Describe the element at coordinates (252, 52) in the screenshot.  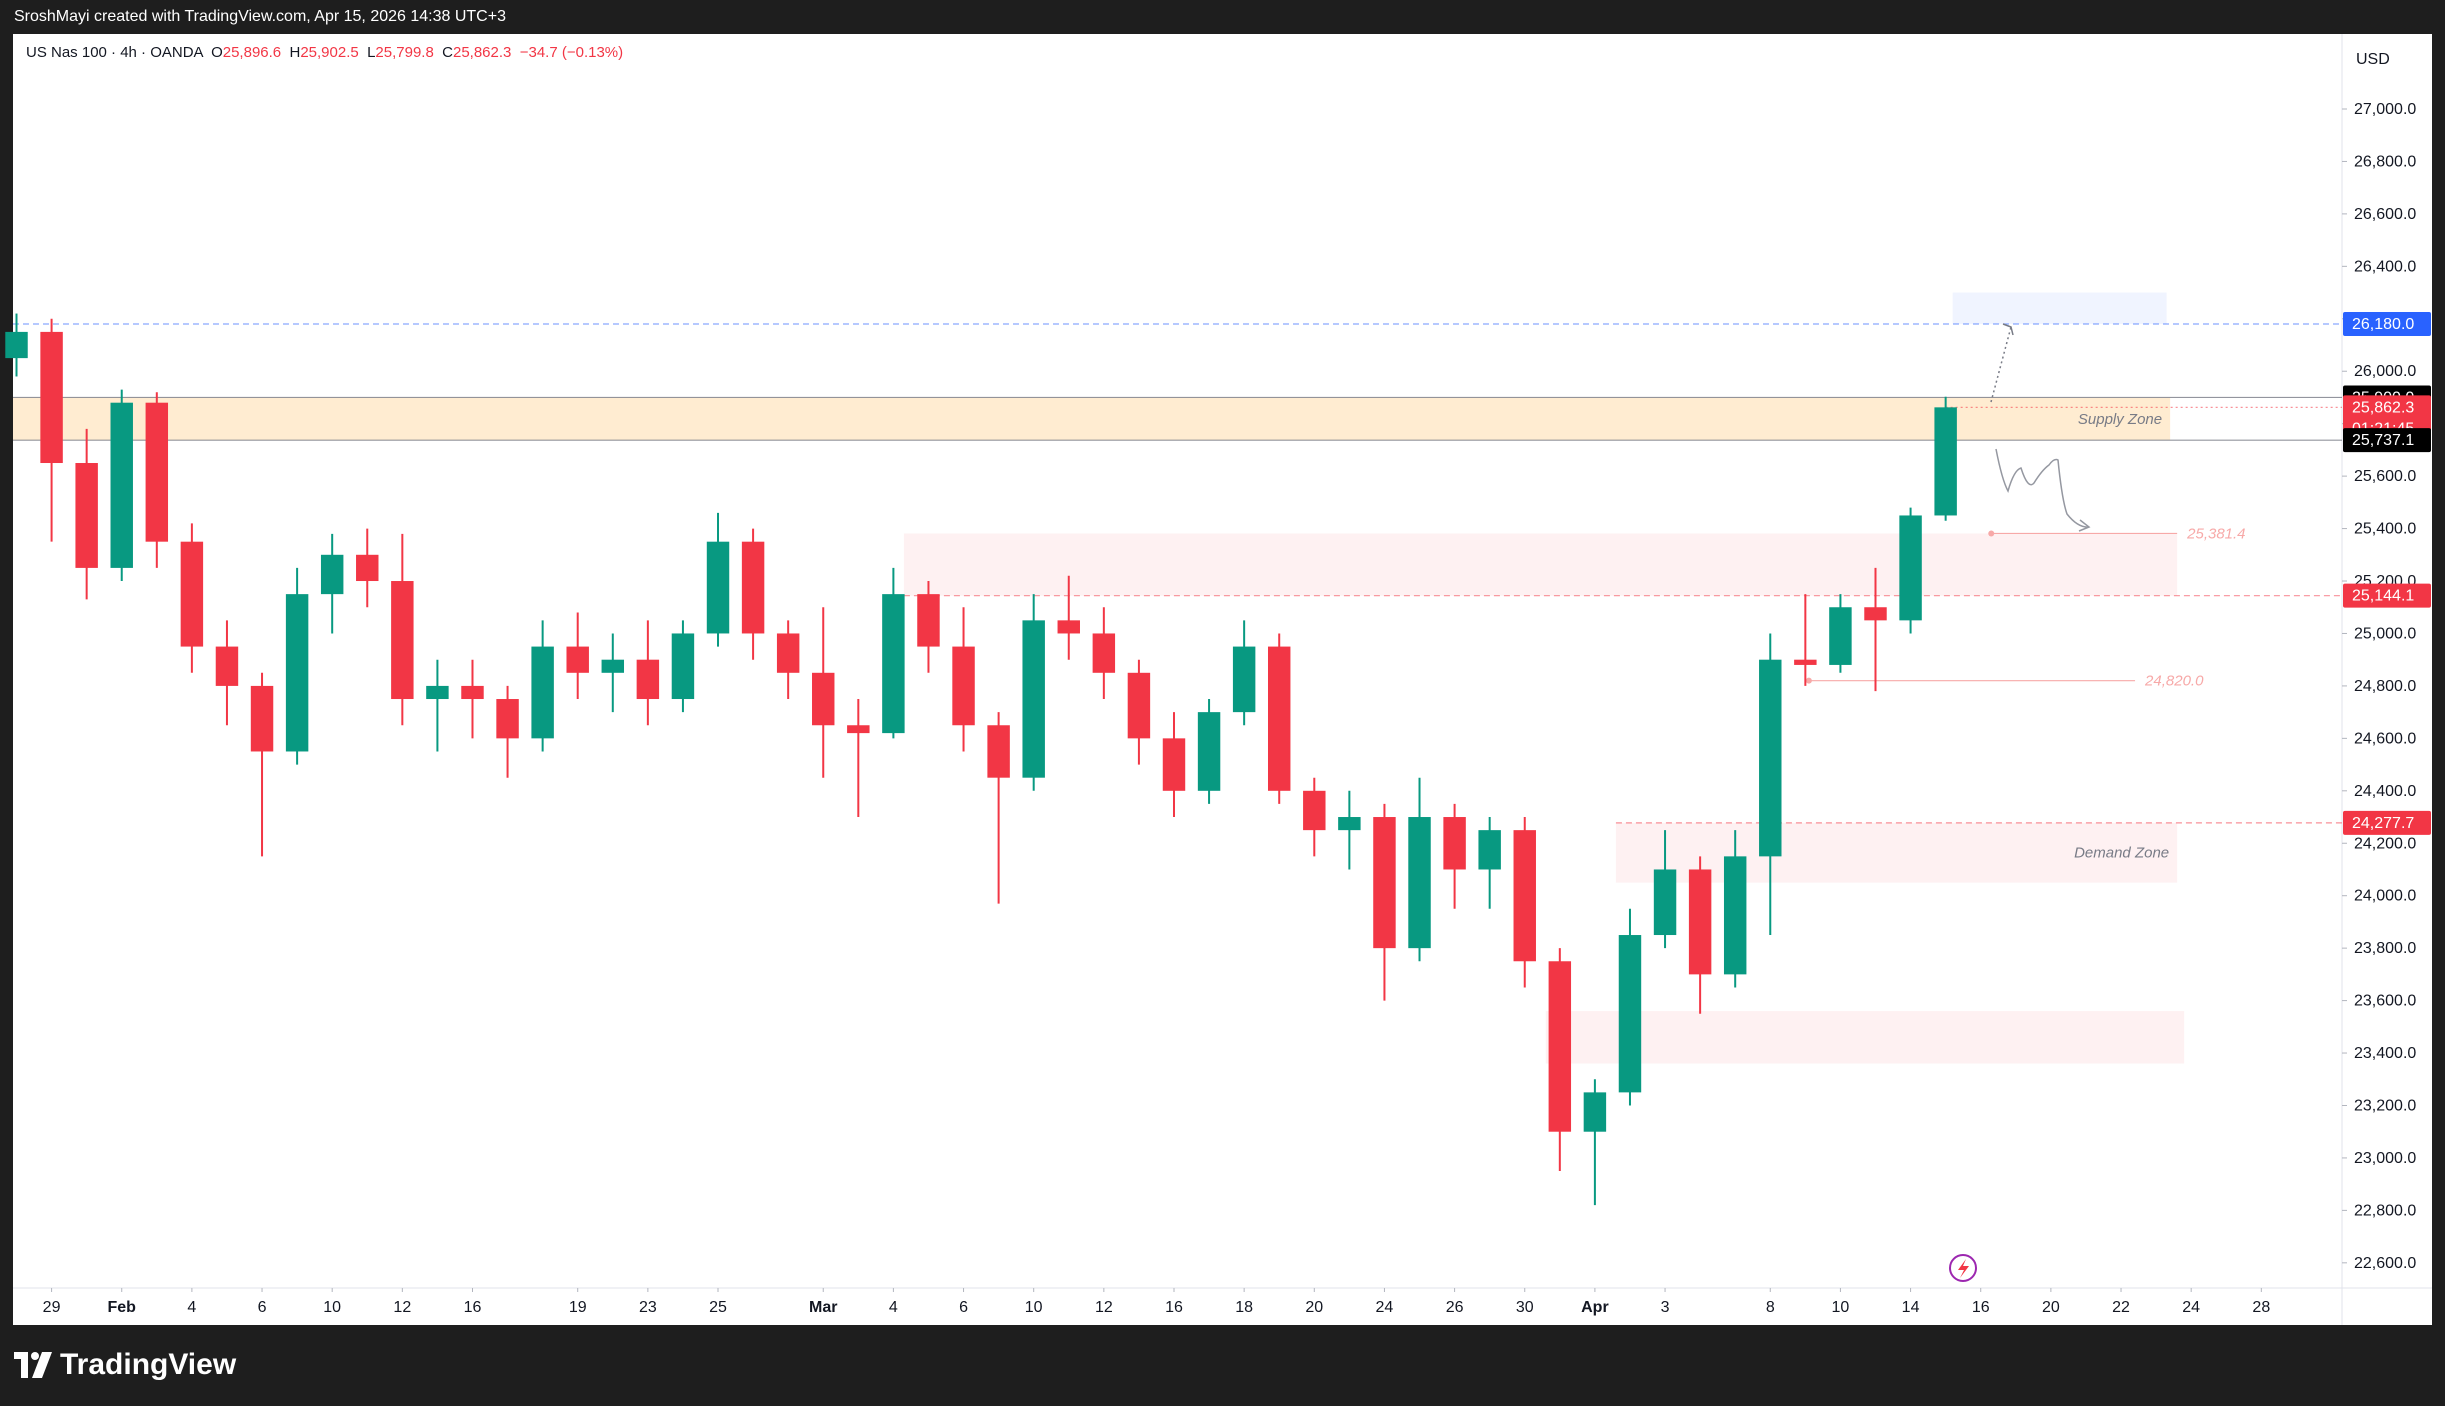
I see `ohlc-value: 25,896.6` at that location.